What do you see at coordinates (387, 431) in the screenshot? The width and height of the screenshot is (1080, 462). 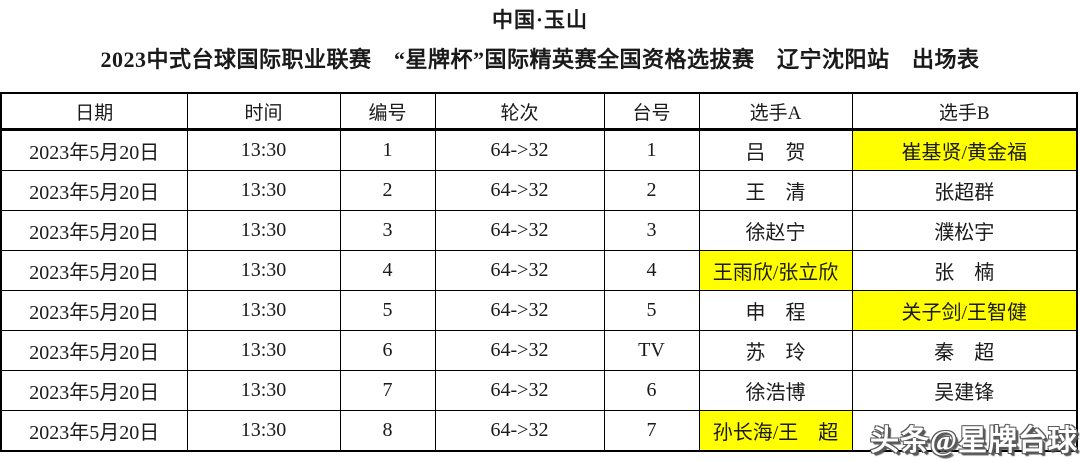 I see `cell-number: 8` at bounding box center [387, 431].